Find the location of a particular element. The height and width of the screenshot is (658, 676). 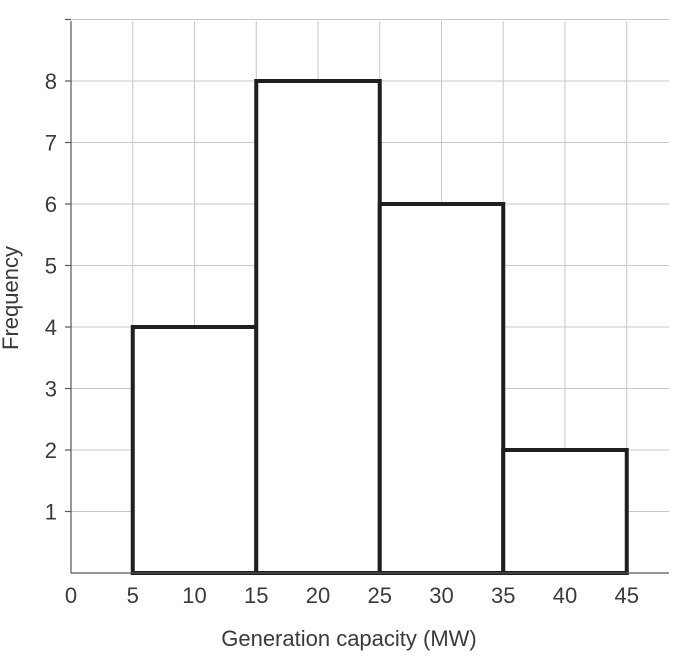

y-tick-label-7: 7 is located at coordinates (51, 143).